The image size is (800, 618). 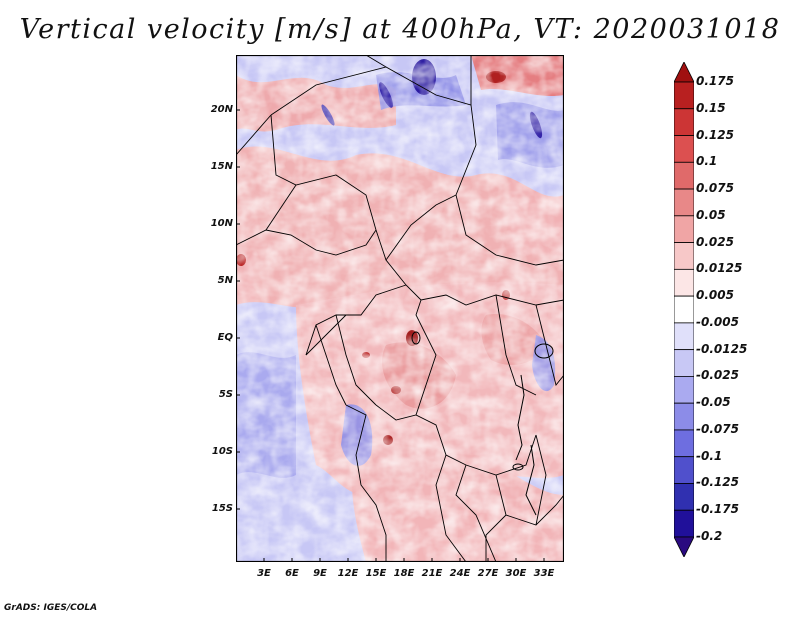 I want to click on colorbar-max-triangle, so click(x=684, y=72).